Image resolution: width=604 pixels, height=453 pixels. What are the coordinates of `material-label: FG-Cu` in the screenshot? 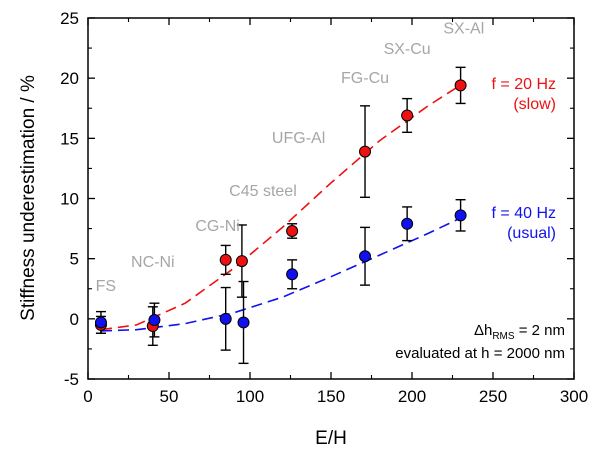 It's located at (365, 78).